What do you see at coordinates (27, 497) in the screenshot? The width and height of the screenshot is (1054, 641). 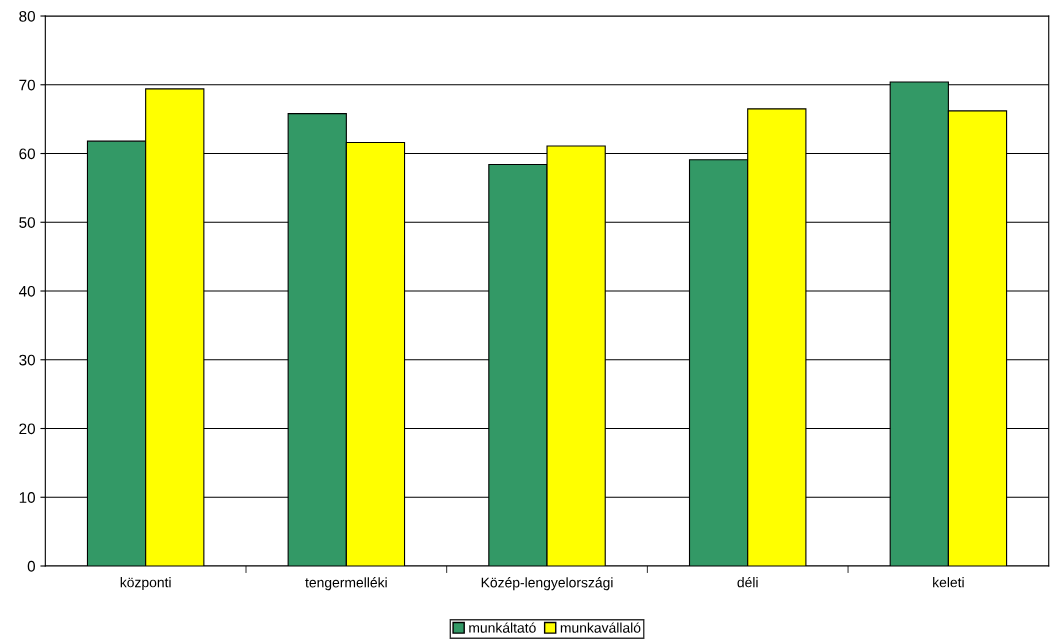 I see `y-tick-label: 10` at bounding box center [27, 497].